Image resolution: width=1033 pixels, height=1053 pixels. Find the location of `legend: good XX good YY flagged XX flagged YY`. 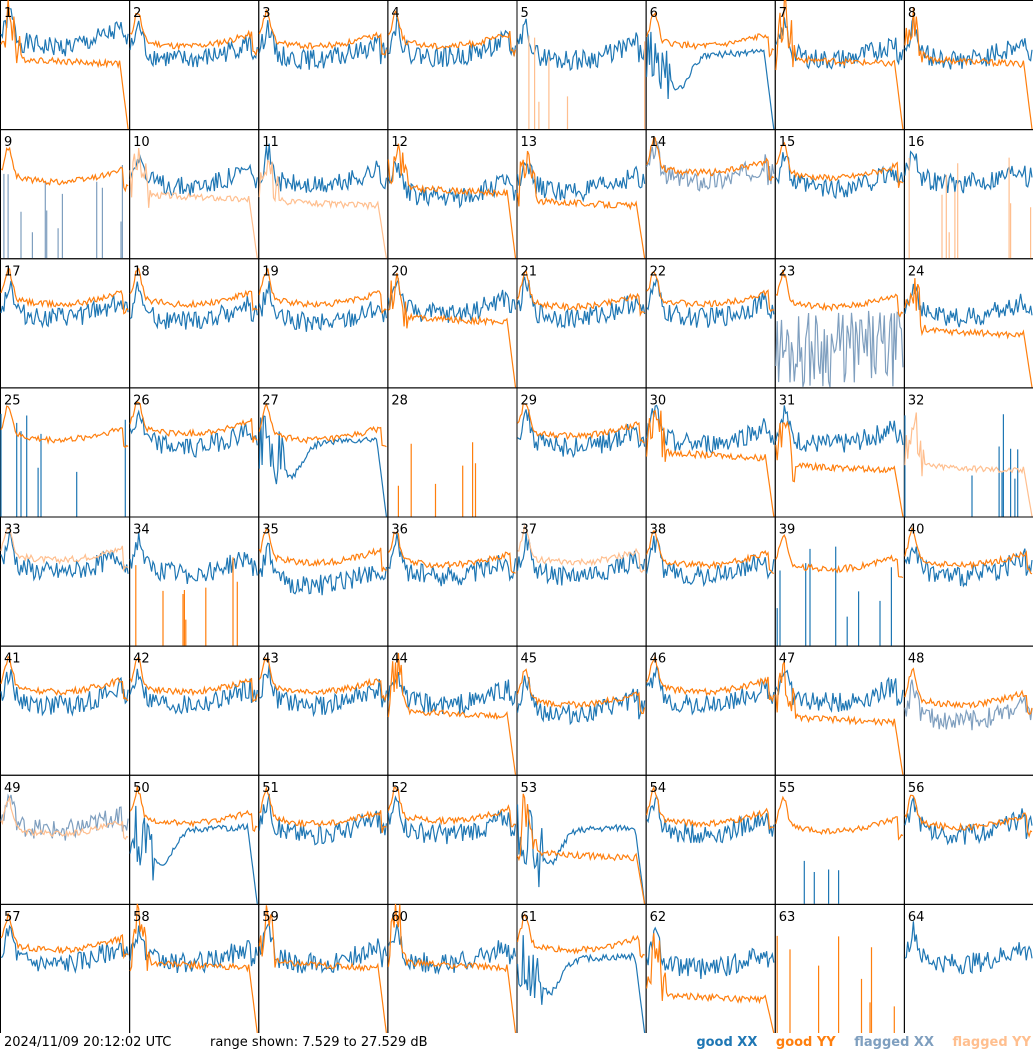

legend: good XX good YY flagged XX flagged YY is located at coordinates (856, 1042).